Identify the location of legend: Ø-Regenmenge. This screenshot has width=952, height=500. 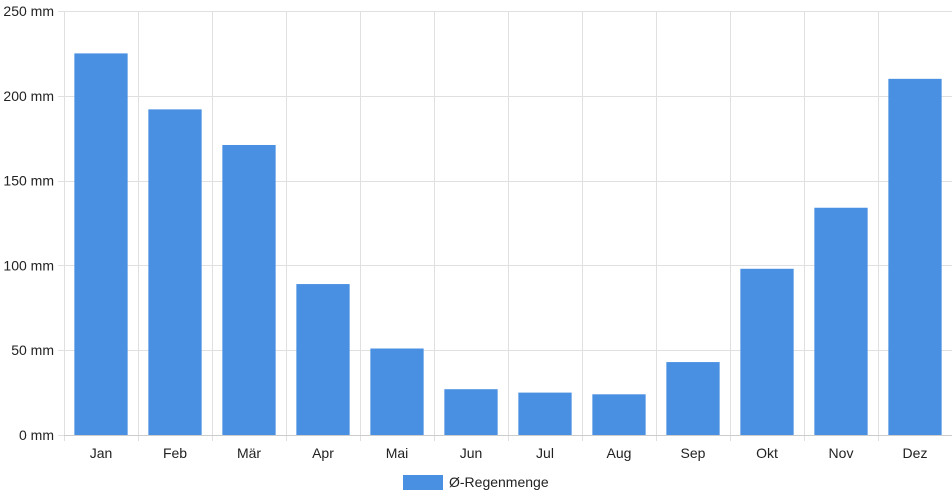
(476, 482).